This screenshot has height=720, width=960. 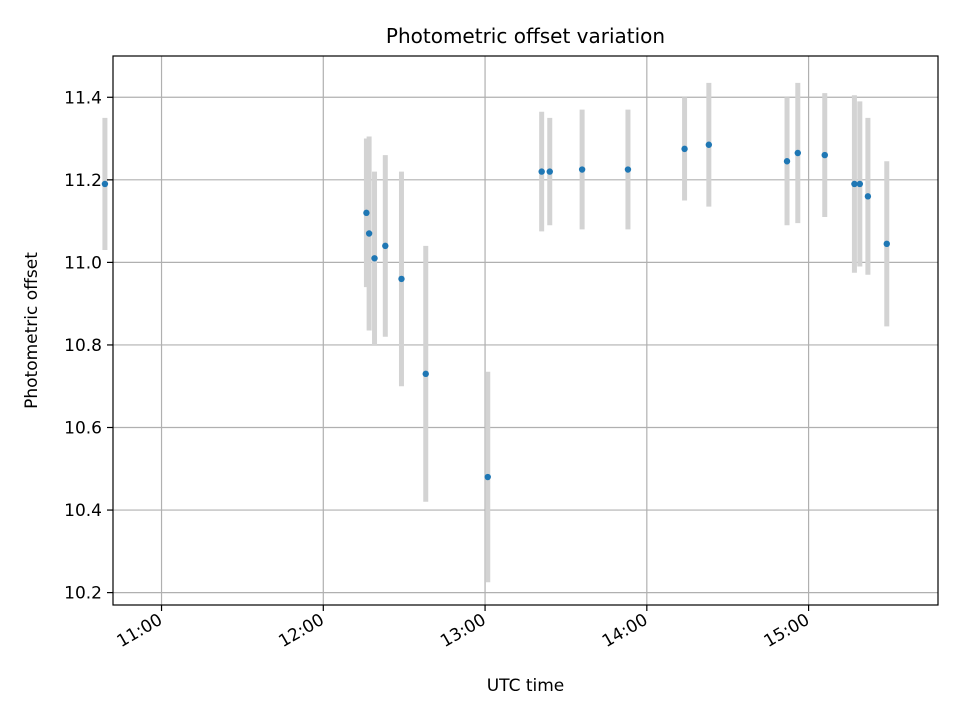 What do you see at coordinates (83, 98) in the screenshot?
I see `y-tick-label: 11.4` at bounding box center [83, 98].